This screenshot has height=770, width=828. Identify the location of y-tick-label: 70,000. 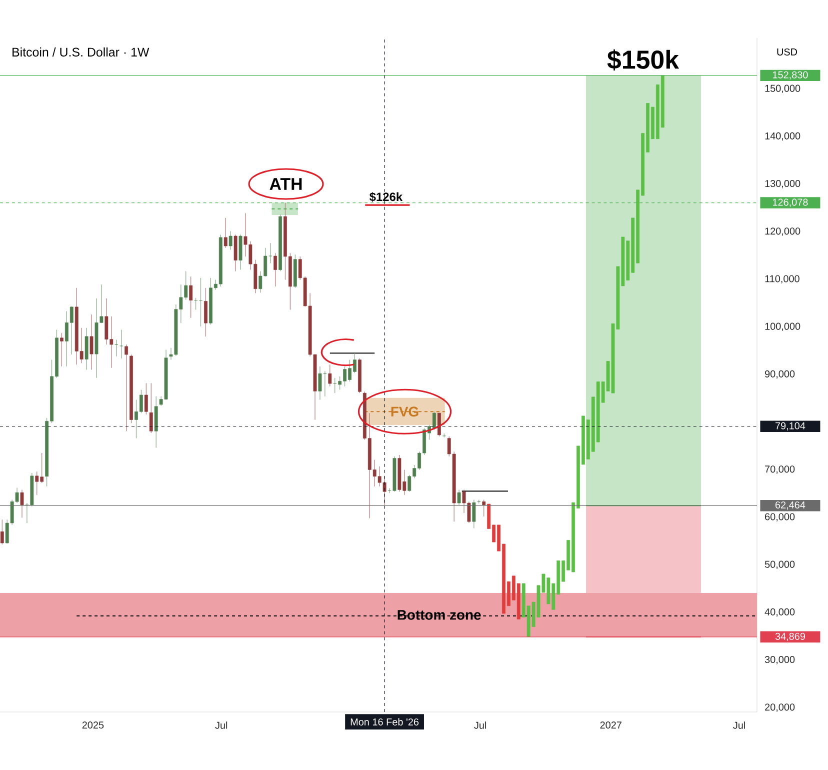
(780, 470).